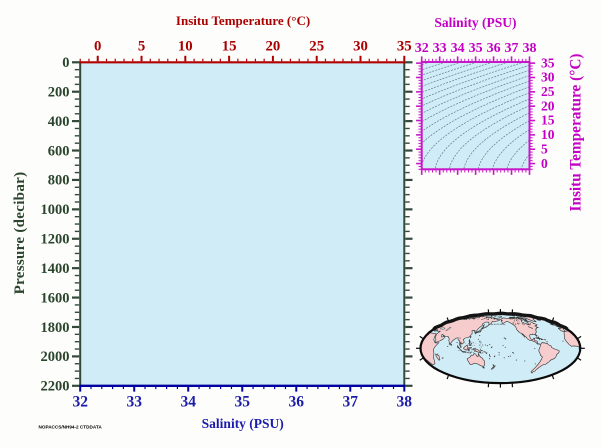 This screenshot has height=448, width=601. Describe the element at coordinates (59, 181) in the screenshot. I see `svg-text: 800` at that location.